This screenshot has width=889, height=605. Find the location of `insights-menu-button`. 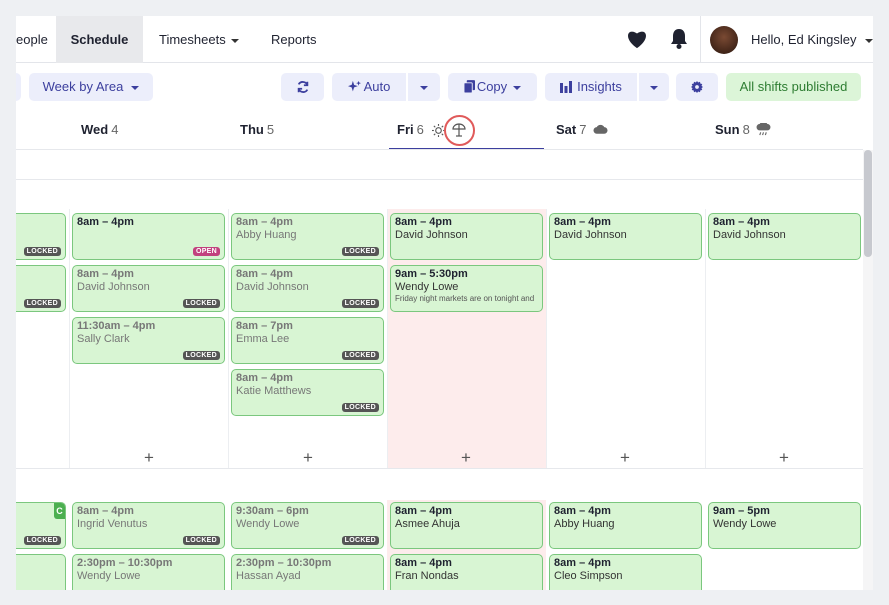

insights-menu-button is located at coordinates (654, 87).